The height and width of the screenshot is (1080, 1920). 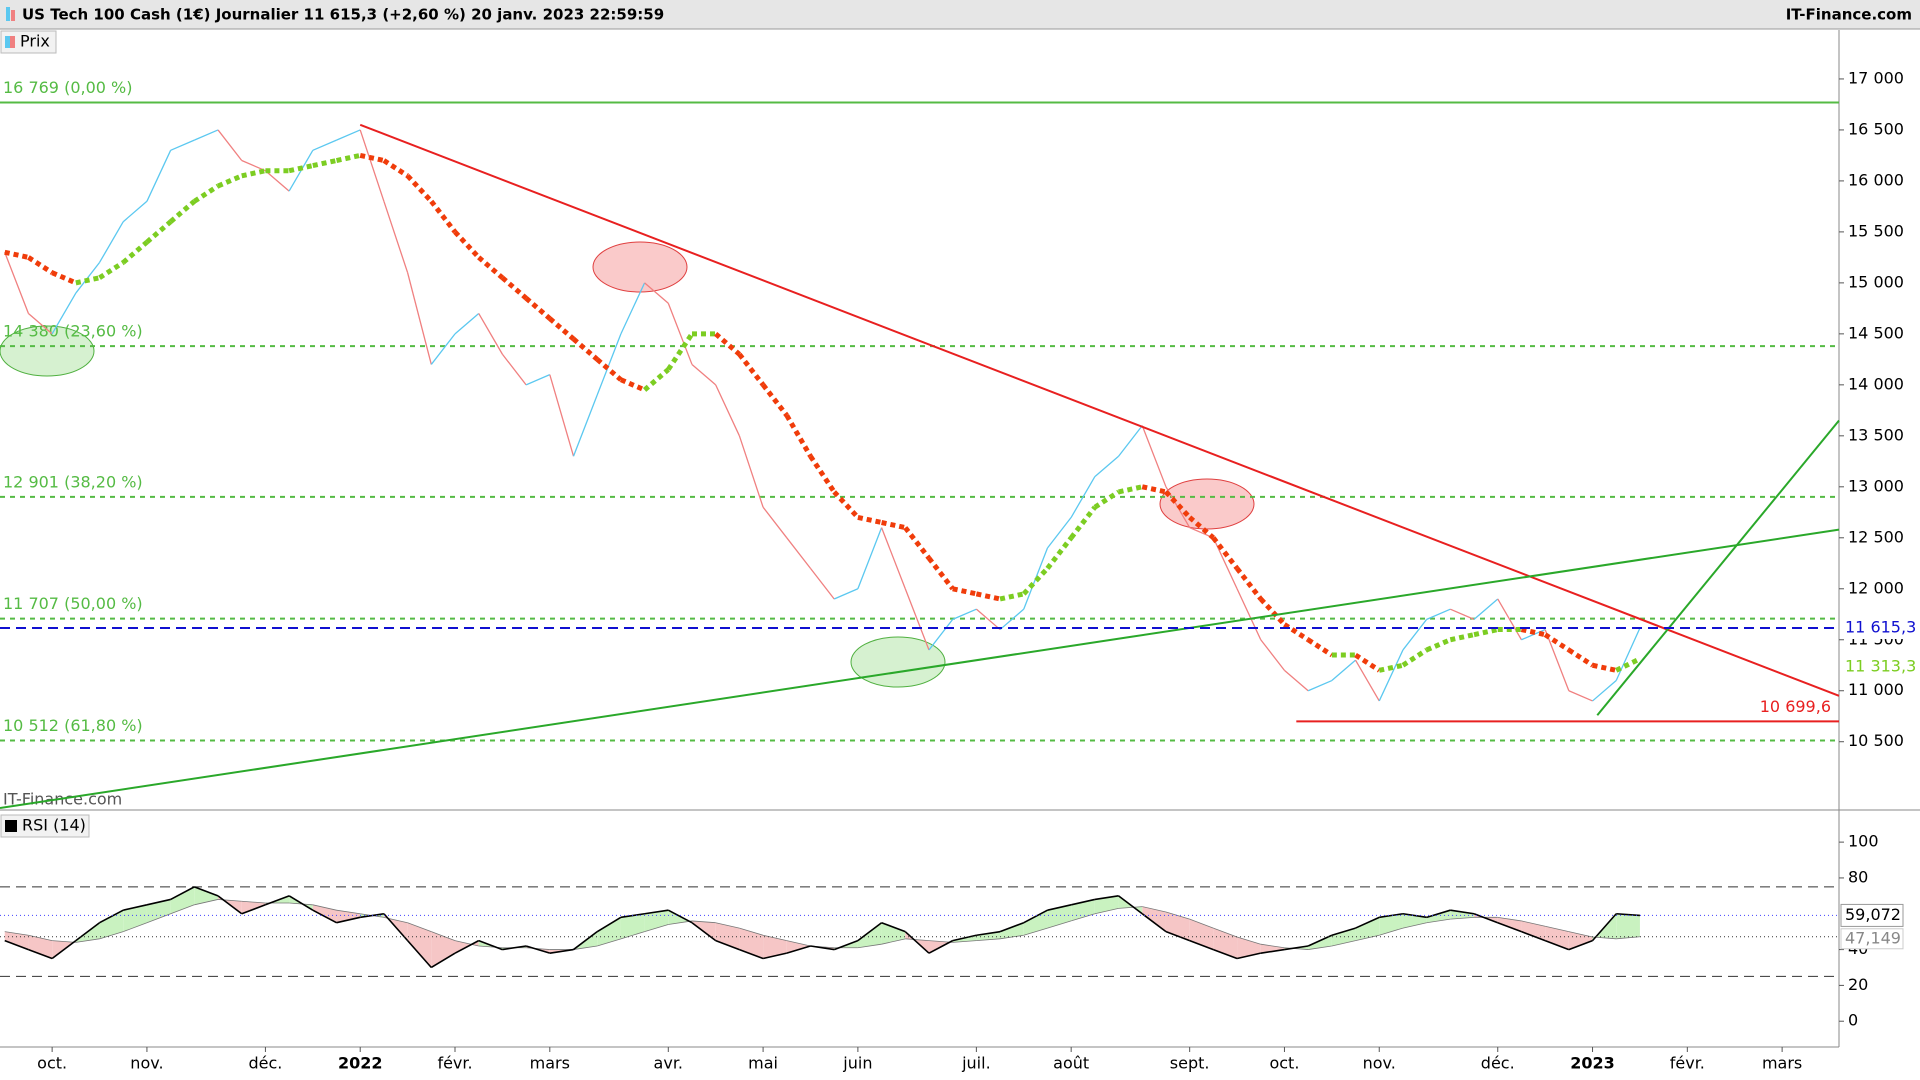 I want to click on x-tick-label: nov., so click(x=146, y=1063).